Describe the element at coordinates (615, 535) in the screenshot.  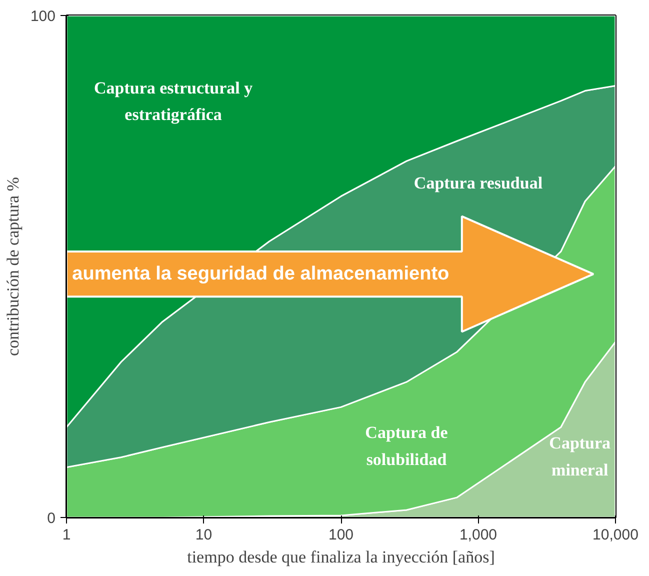
I see `x-tick-label: 10,000` at that location.